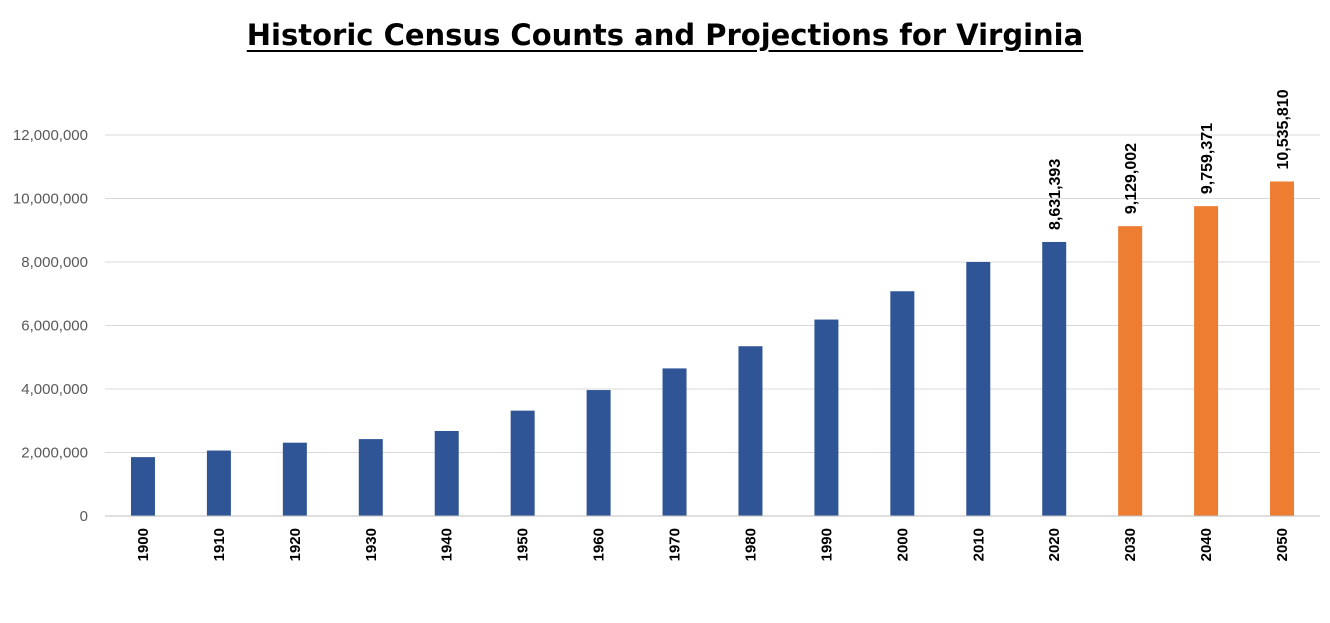 Image resolution: width=1330 pixels, height=623 pixels. Describe the element at coordinates (978, 388) in the screenshot. I see `bar-2010` at that location.